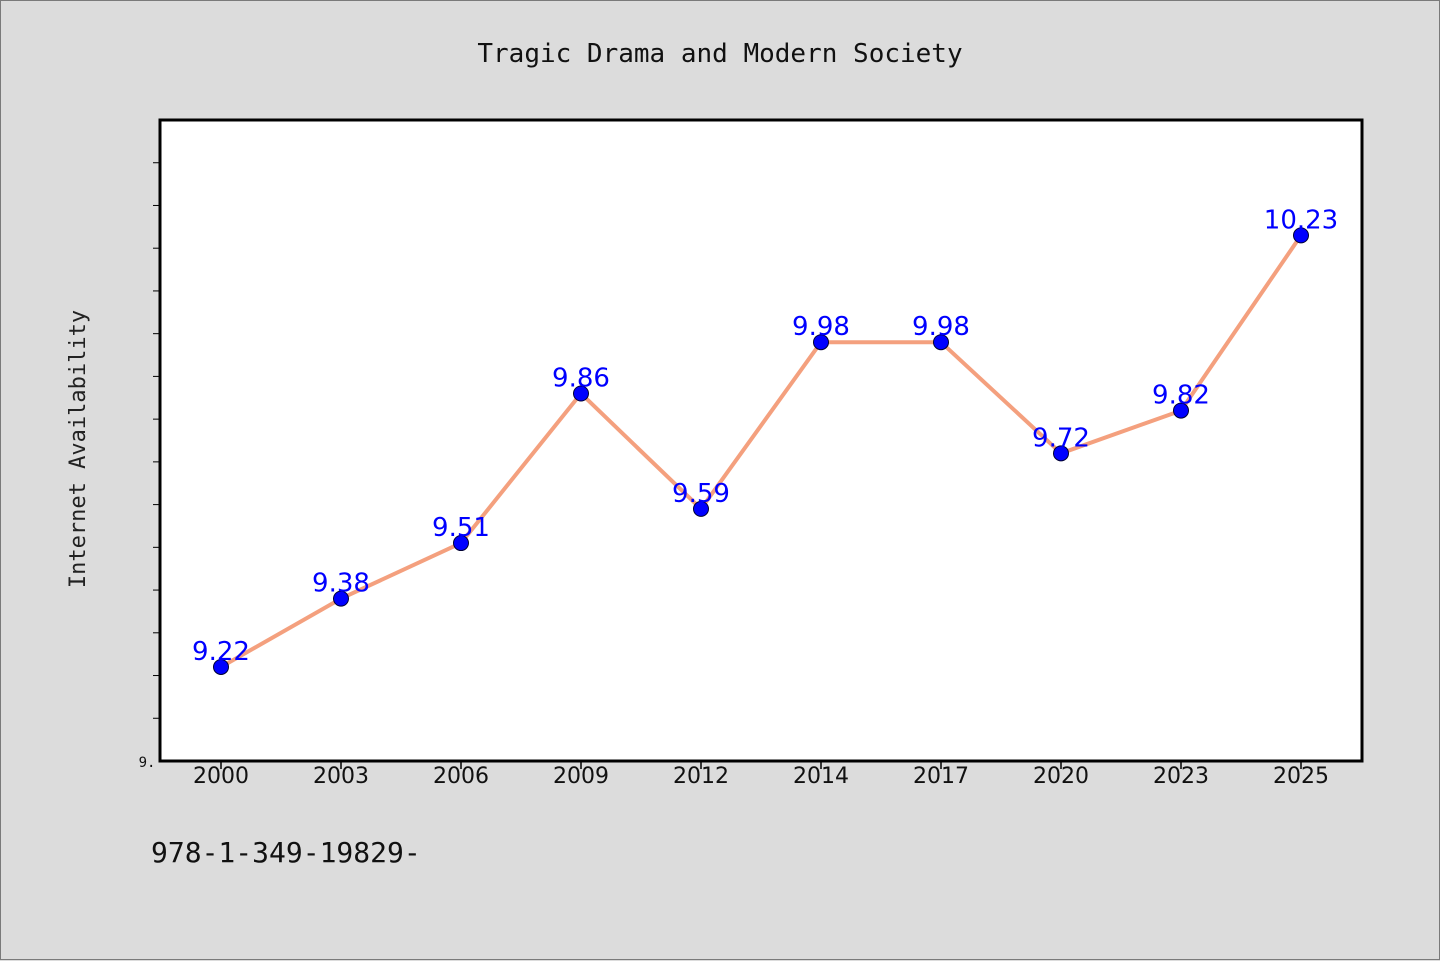 The image size is (1440, 961). Describe the element at coordinates (1301, 776) in the screenshot. I see `x-tick-label: 2025` at that location.